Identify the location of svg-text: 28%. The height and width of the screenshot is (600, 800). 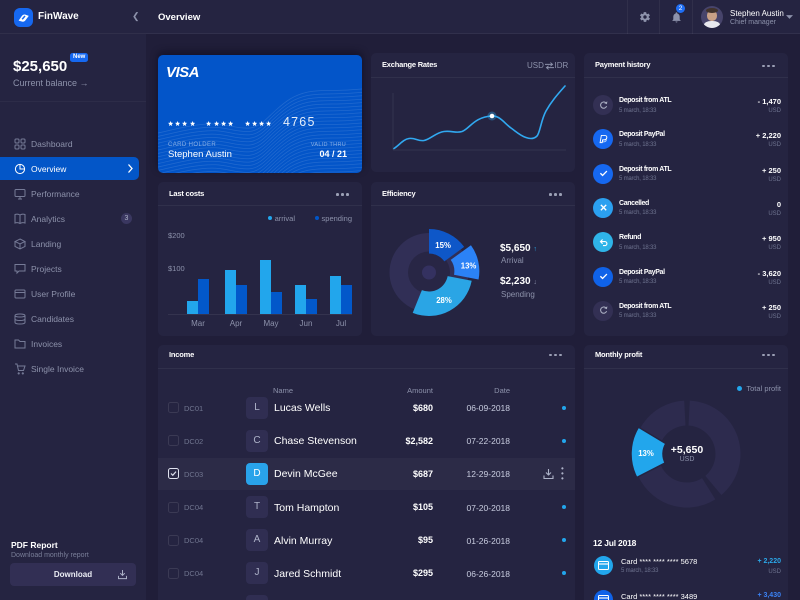
(444, 300).